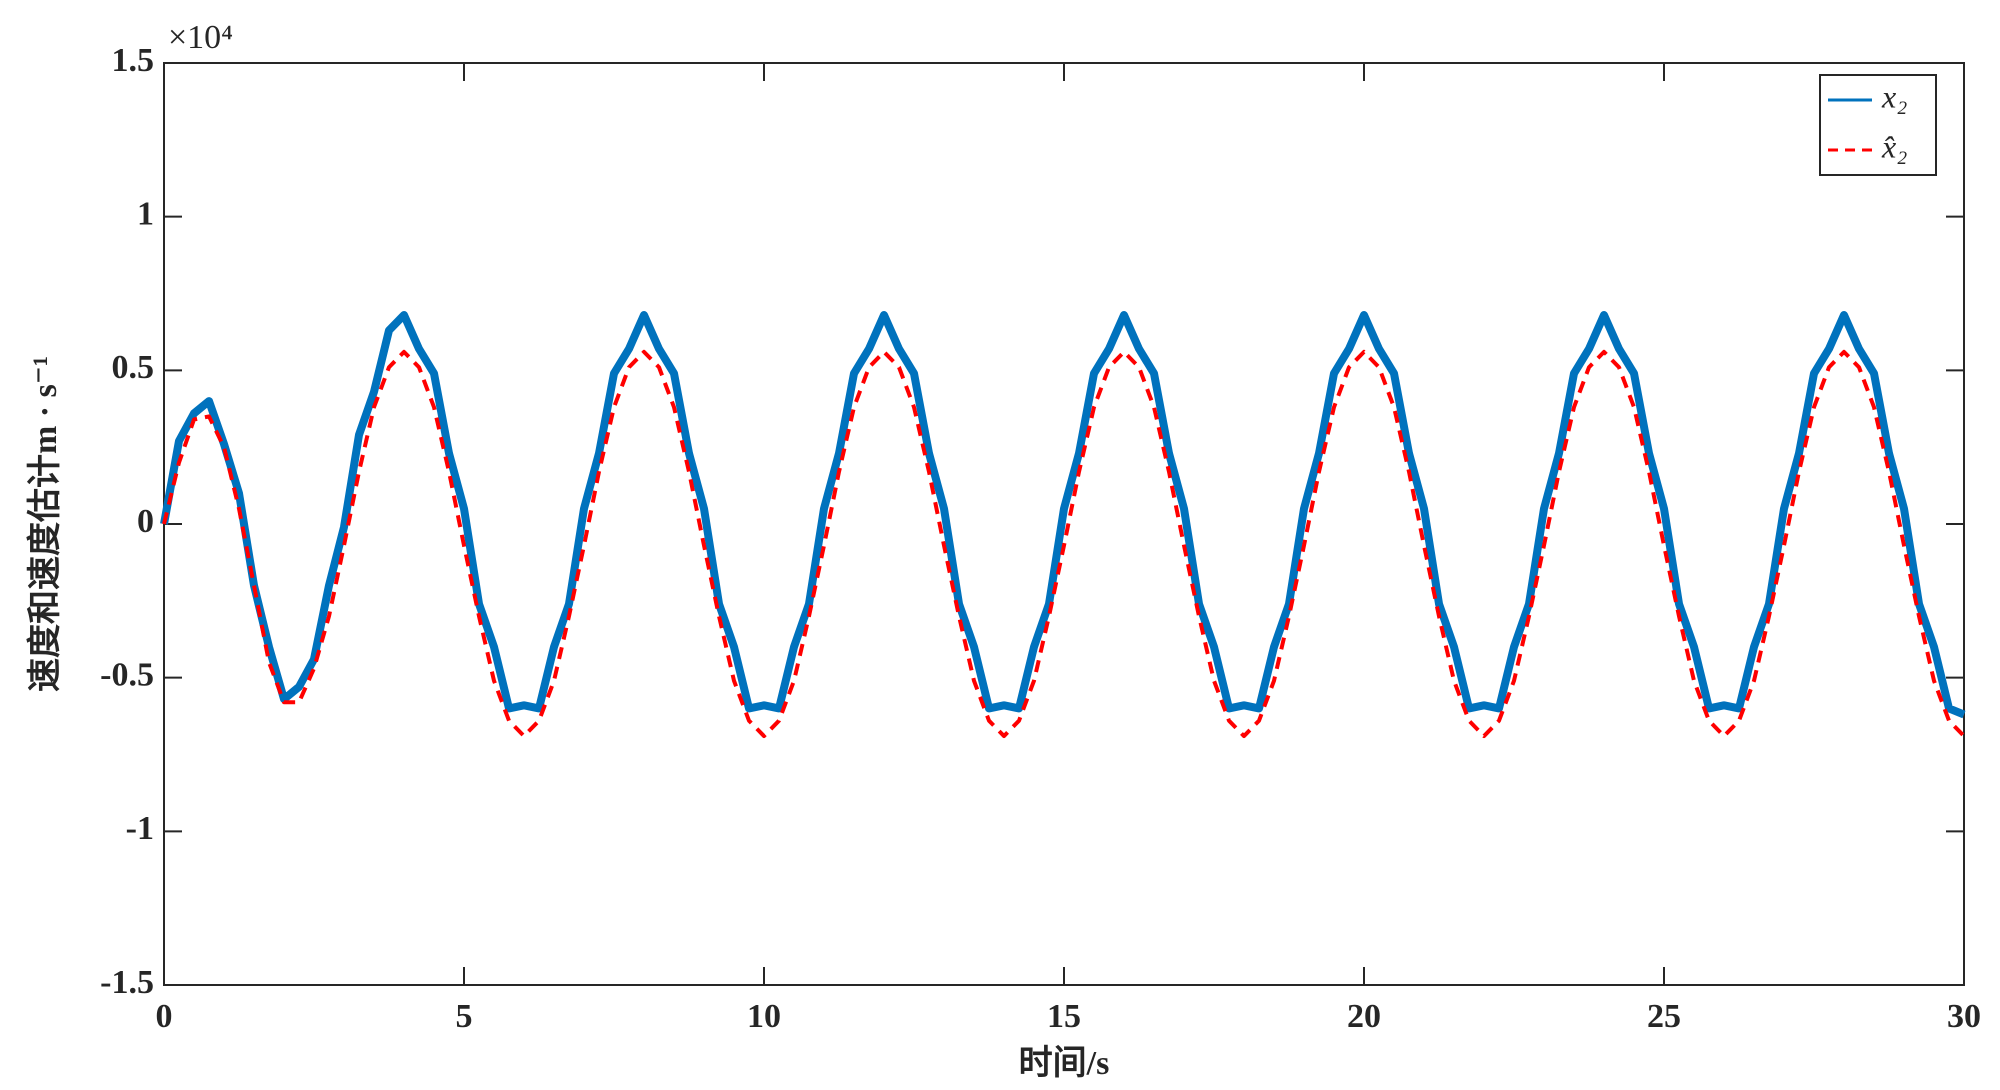  I want to click on y-tick-label: 1, so click(145, 213).